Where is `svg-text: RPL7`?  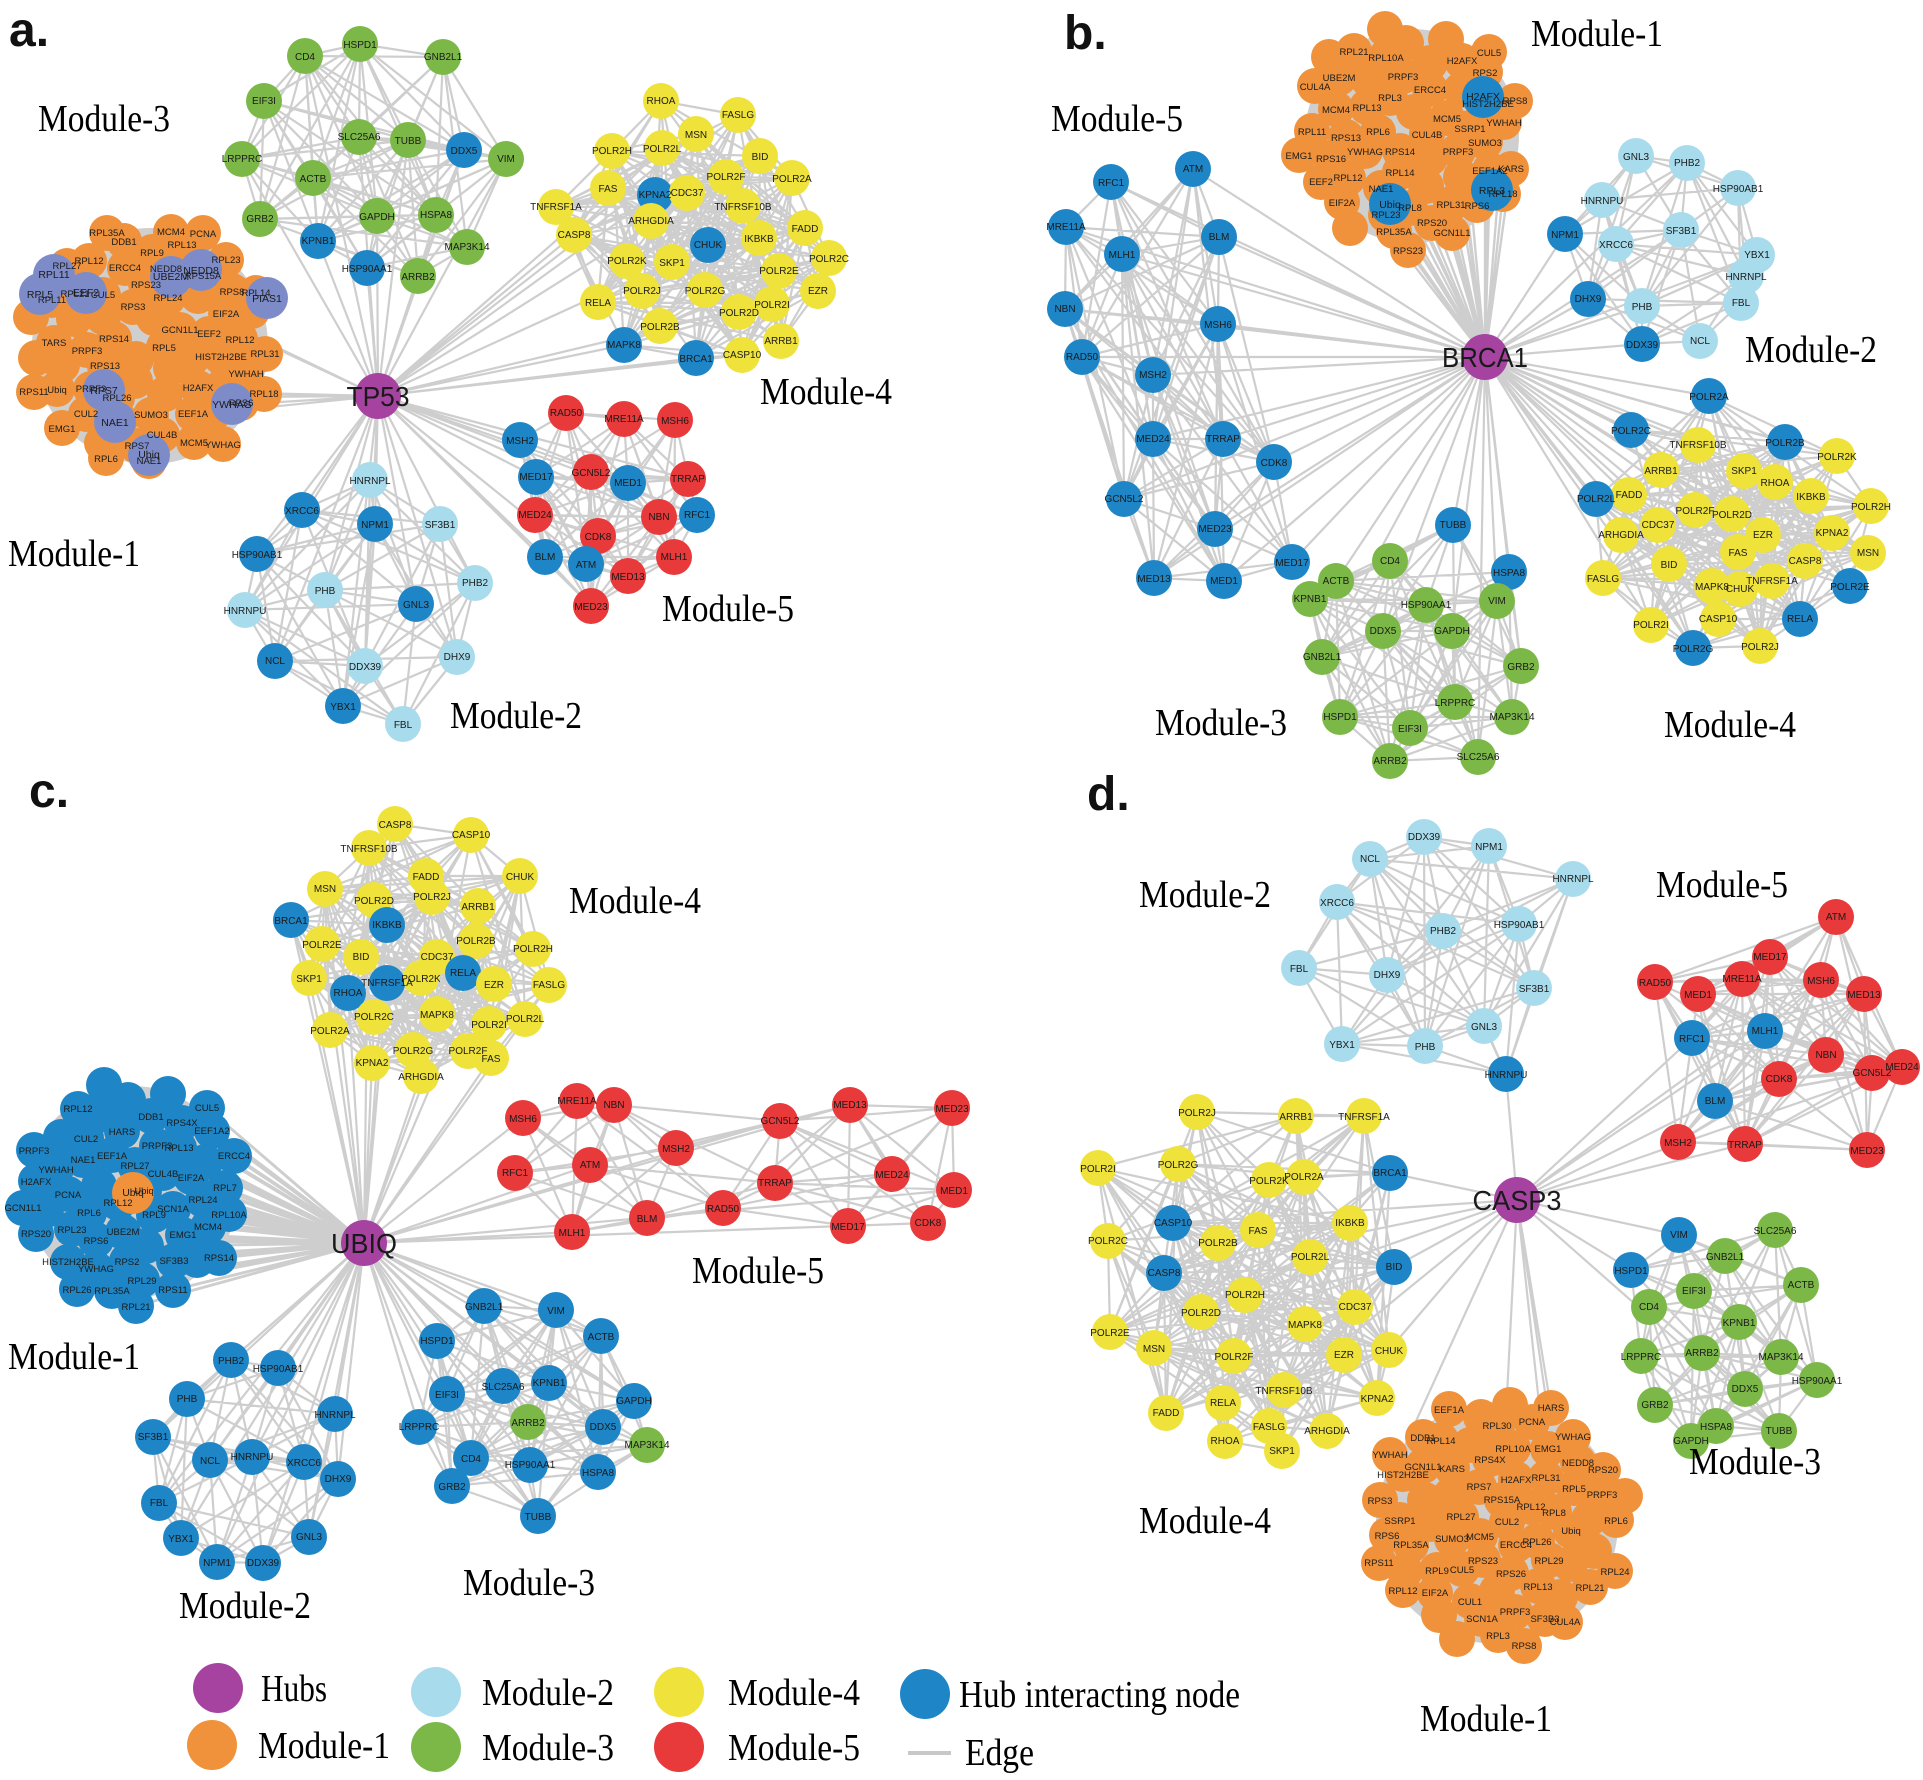
svg-text: RPL7 is located at coordinates (225, 1188).